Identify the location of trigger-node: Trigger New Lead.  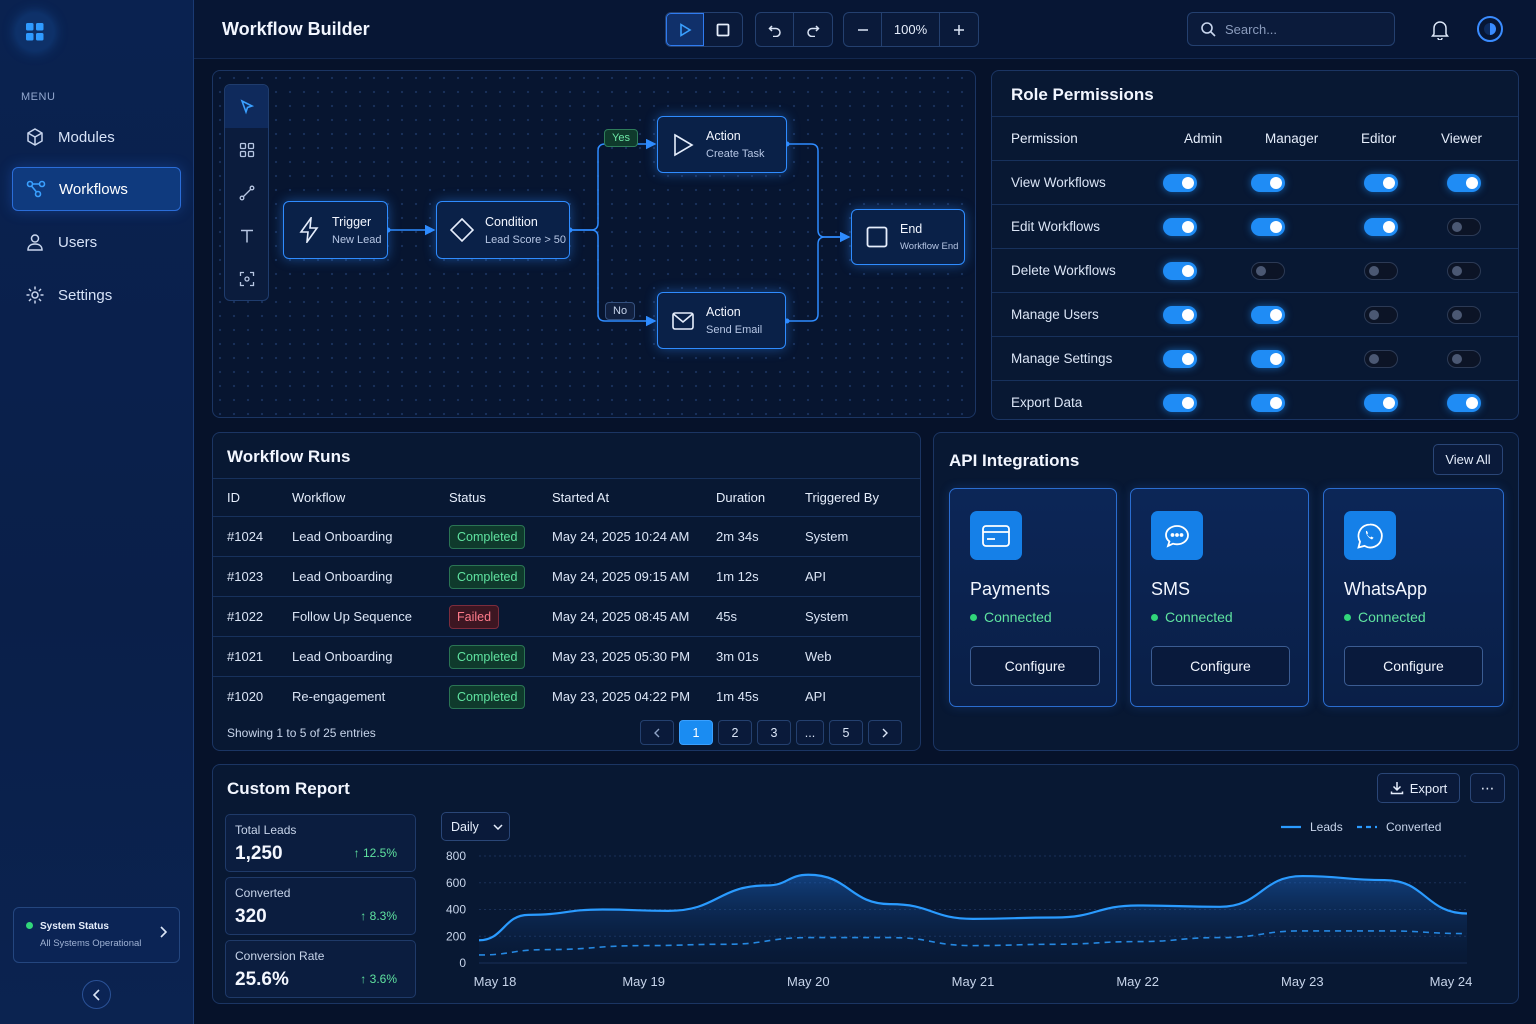
(335, 230).